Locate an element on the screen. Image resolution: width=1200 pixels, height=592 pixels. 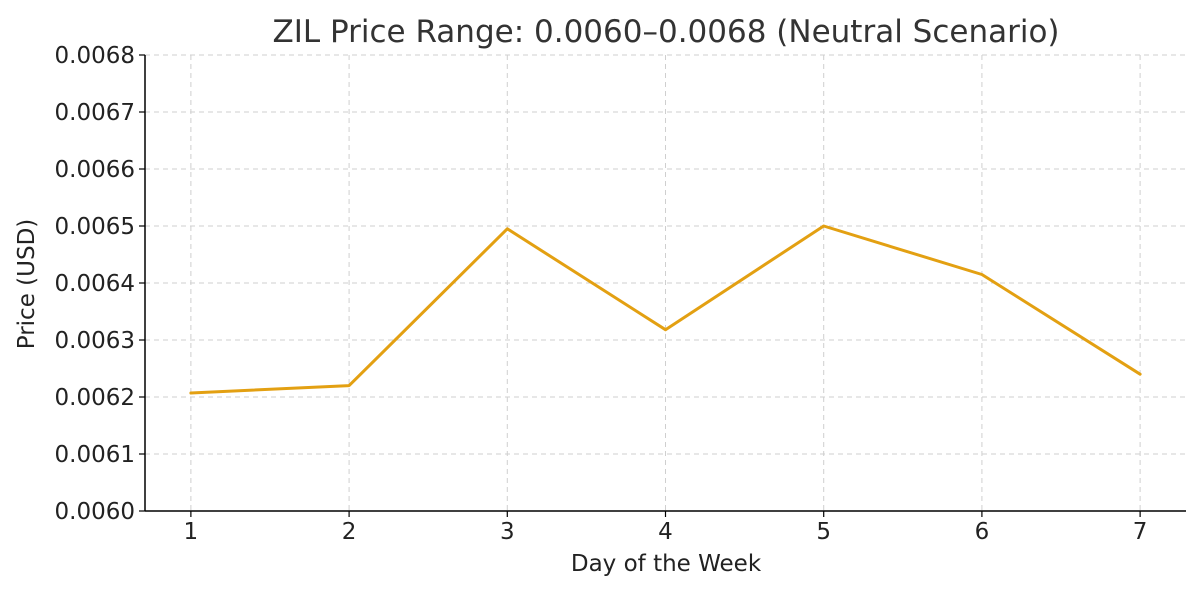
y-tick-label: 0.0067 is located at coordinates (95, 113).